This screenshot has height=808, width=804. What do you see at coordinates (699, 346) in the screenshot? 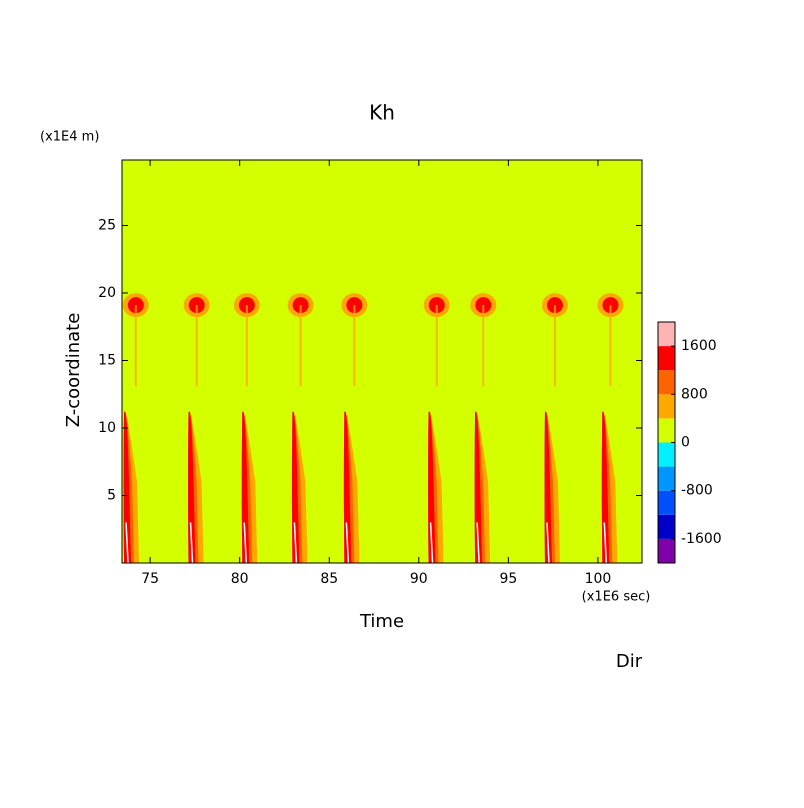
I see `colorbar-label: 1600` at bounding box center [699, 346].